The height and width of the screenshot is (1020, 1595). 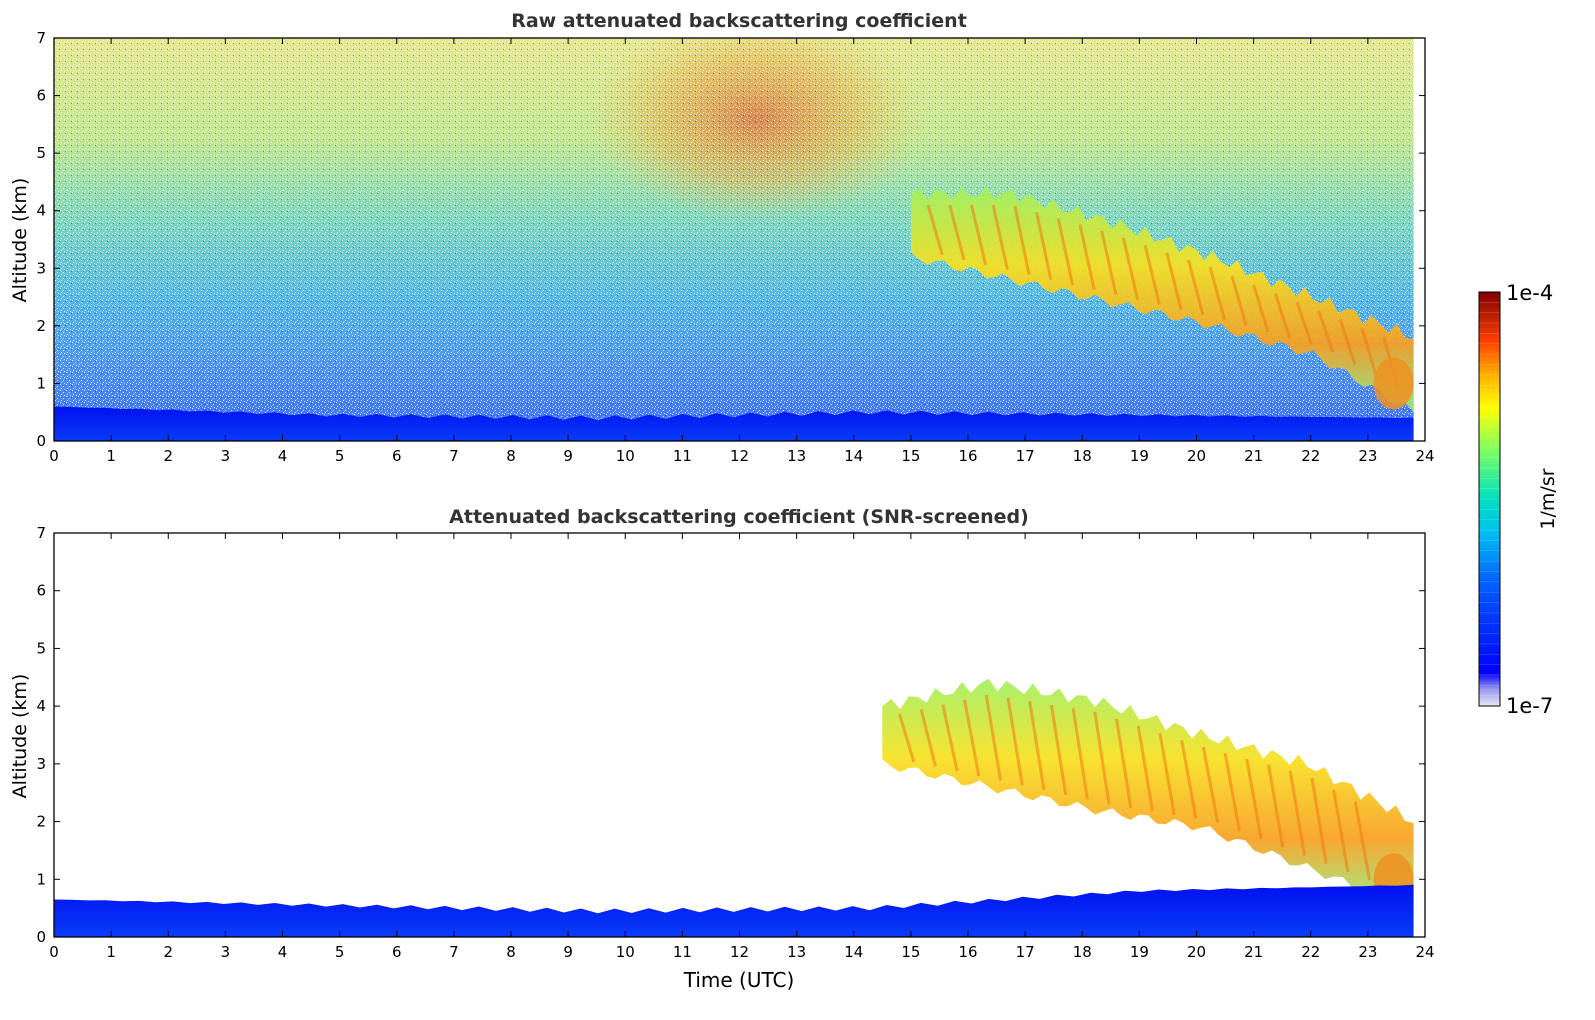 What do you see at coordinates (41, 383) in the screenshot?
I see `y-tick-label: 1` at bounding box center [41, 383].